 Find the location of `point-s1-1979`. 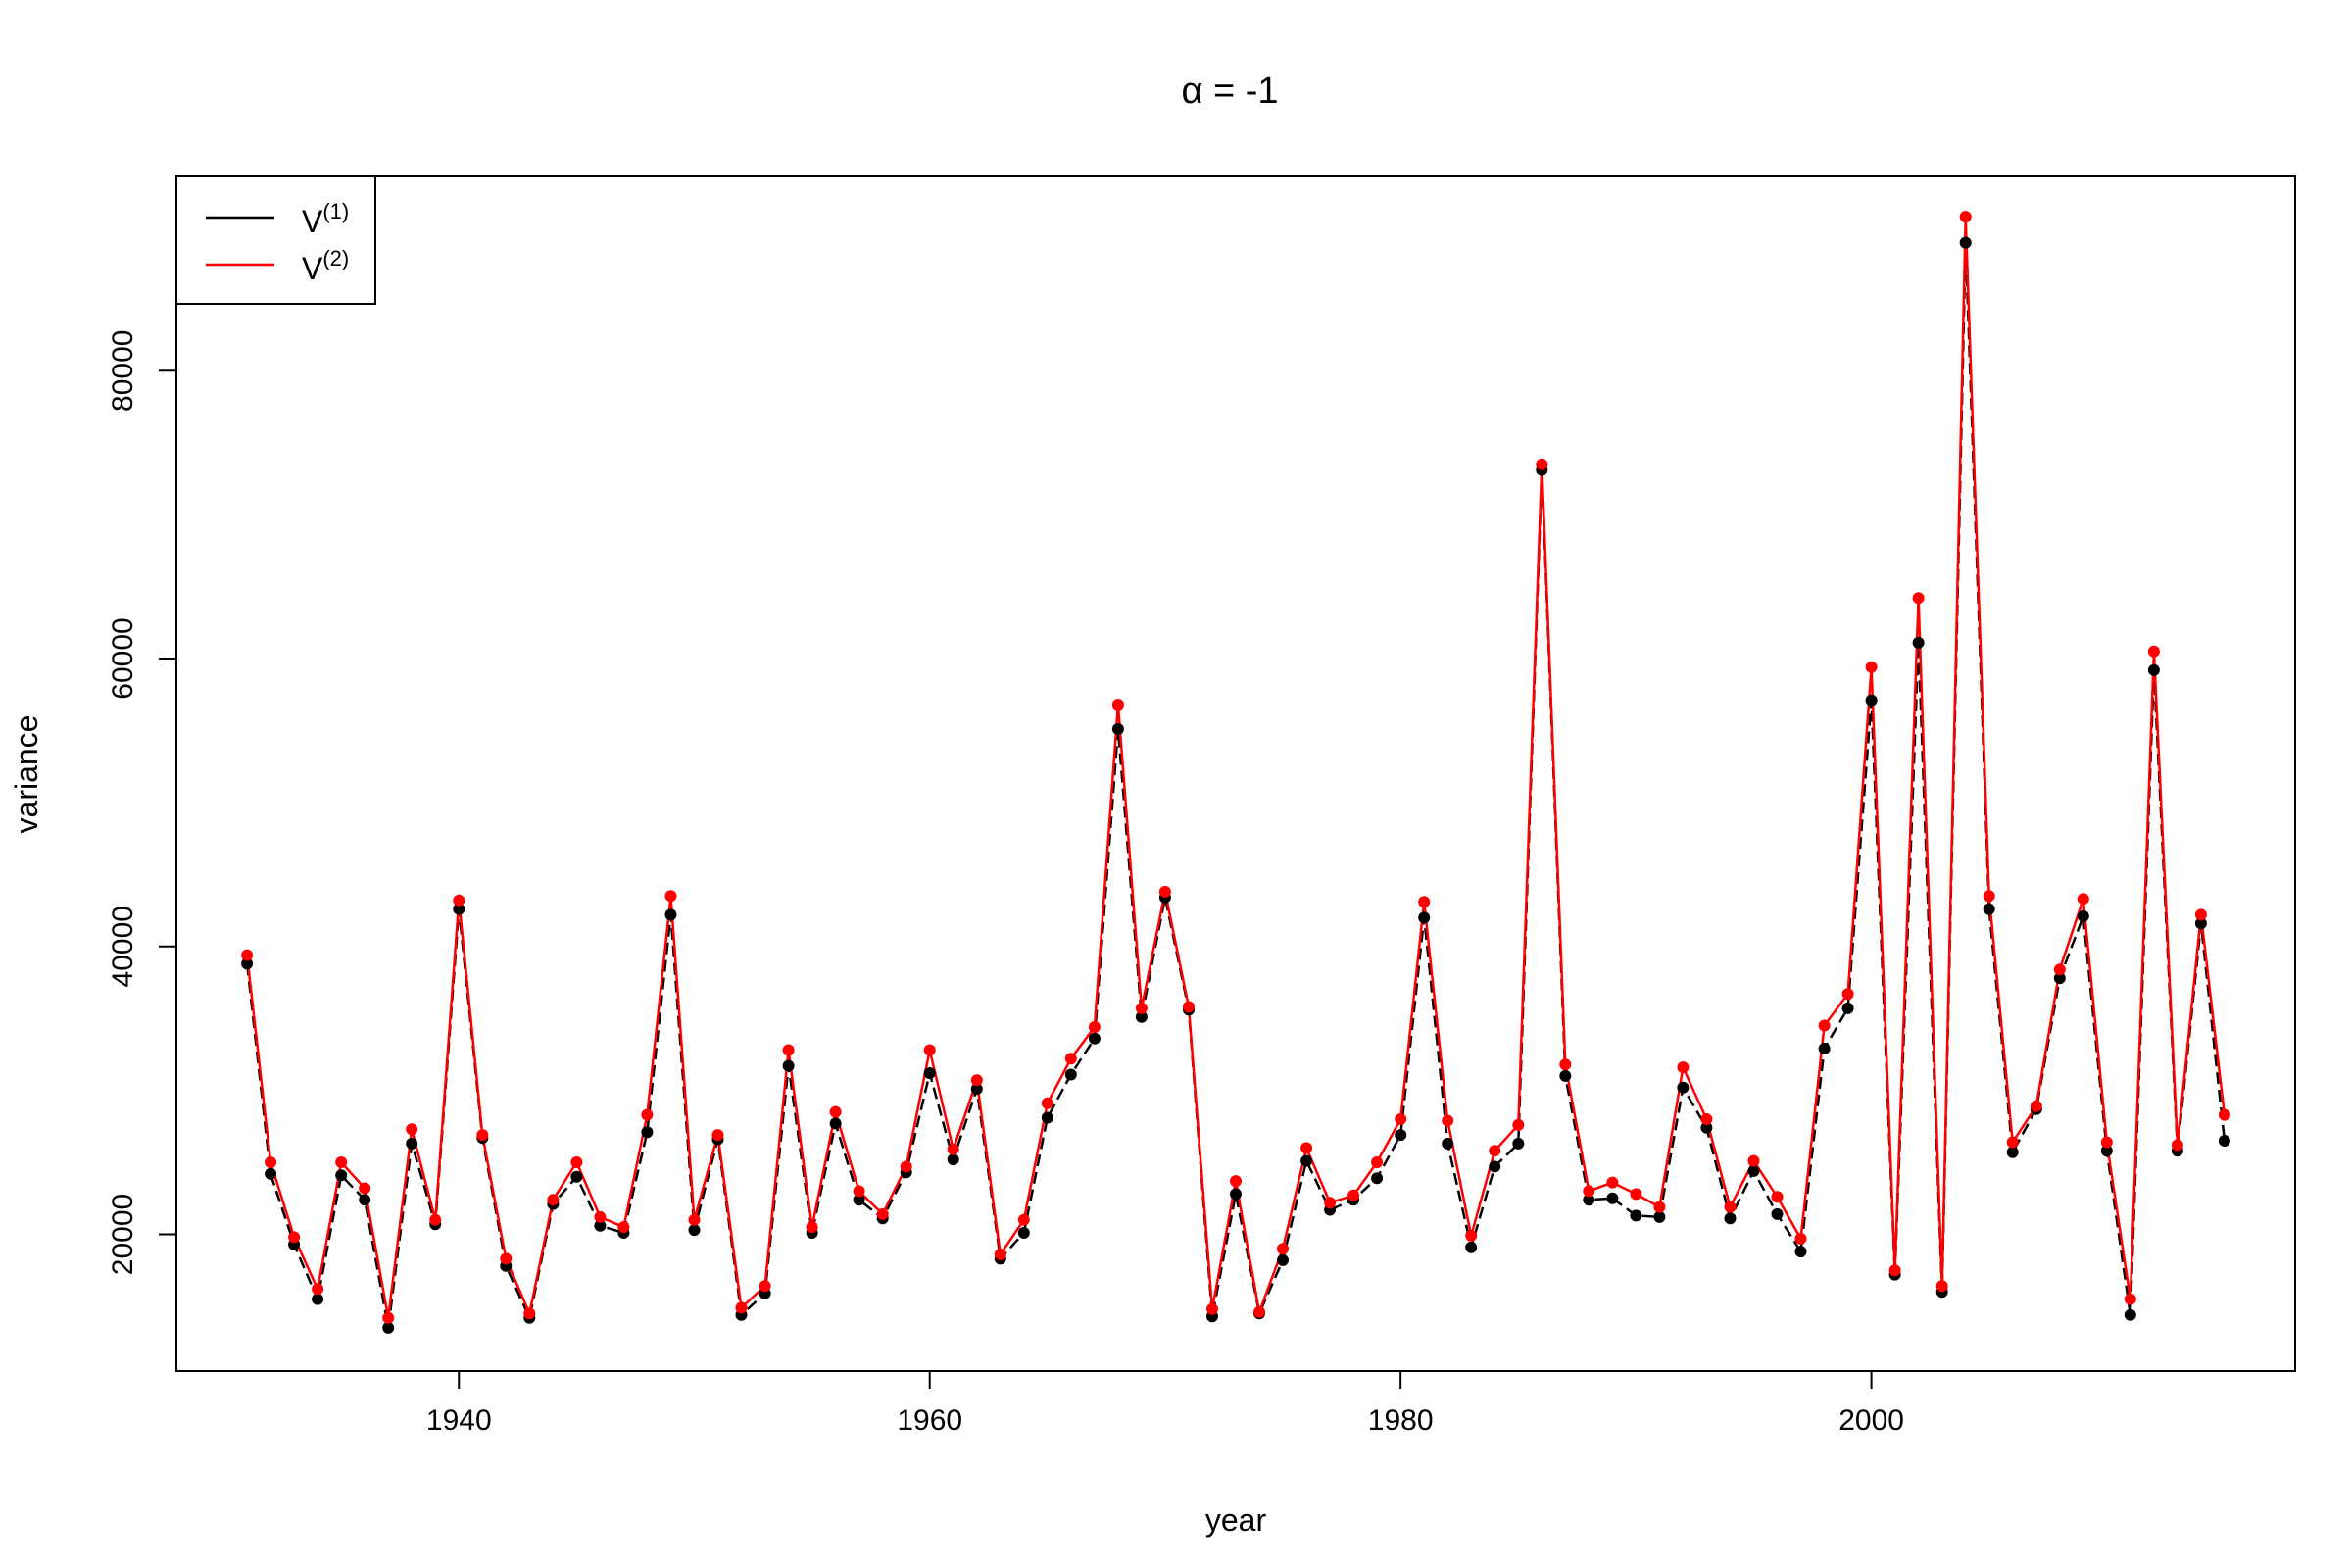

point-s1-1979 is located at coordinates (1377, 1178).